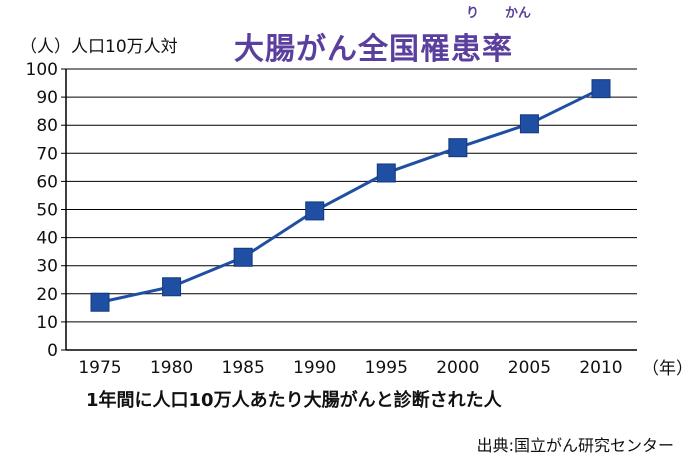 This screenshot has width=684, height=471. I want to click on data-point-1980, so click(172, 287).